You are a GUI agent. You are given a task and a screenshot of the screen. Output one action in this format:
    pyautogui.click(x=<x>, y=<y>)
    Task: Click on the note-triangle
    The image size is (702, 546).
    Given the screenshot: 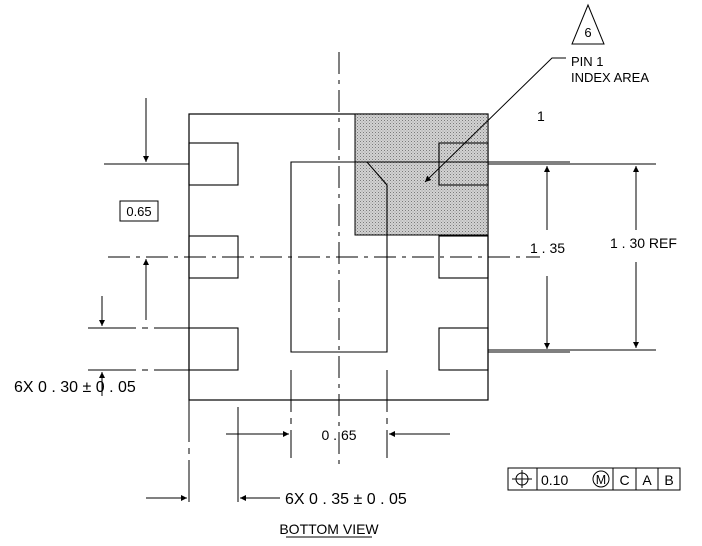 What is the action you would take?
    pyautogui.click(x=588, y=24)
    